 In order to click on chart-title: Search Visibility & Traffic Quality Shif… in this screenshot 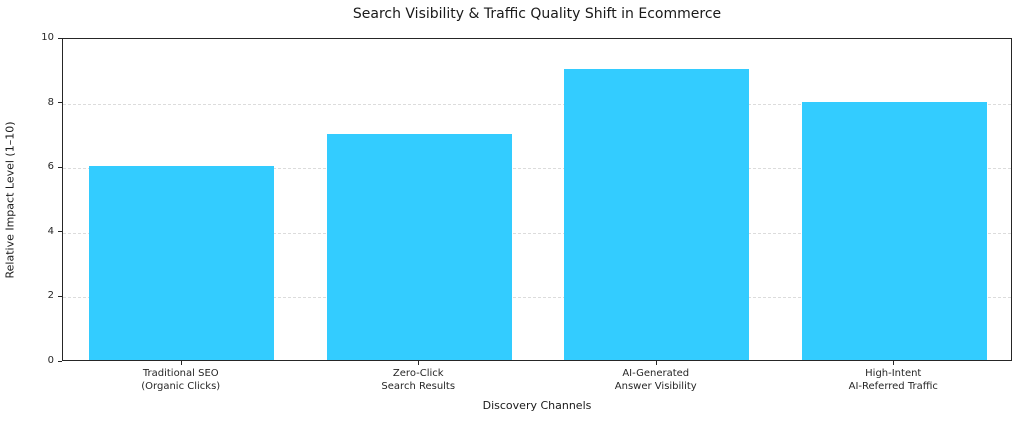, I will do `click(537, 14)`.